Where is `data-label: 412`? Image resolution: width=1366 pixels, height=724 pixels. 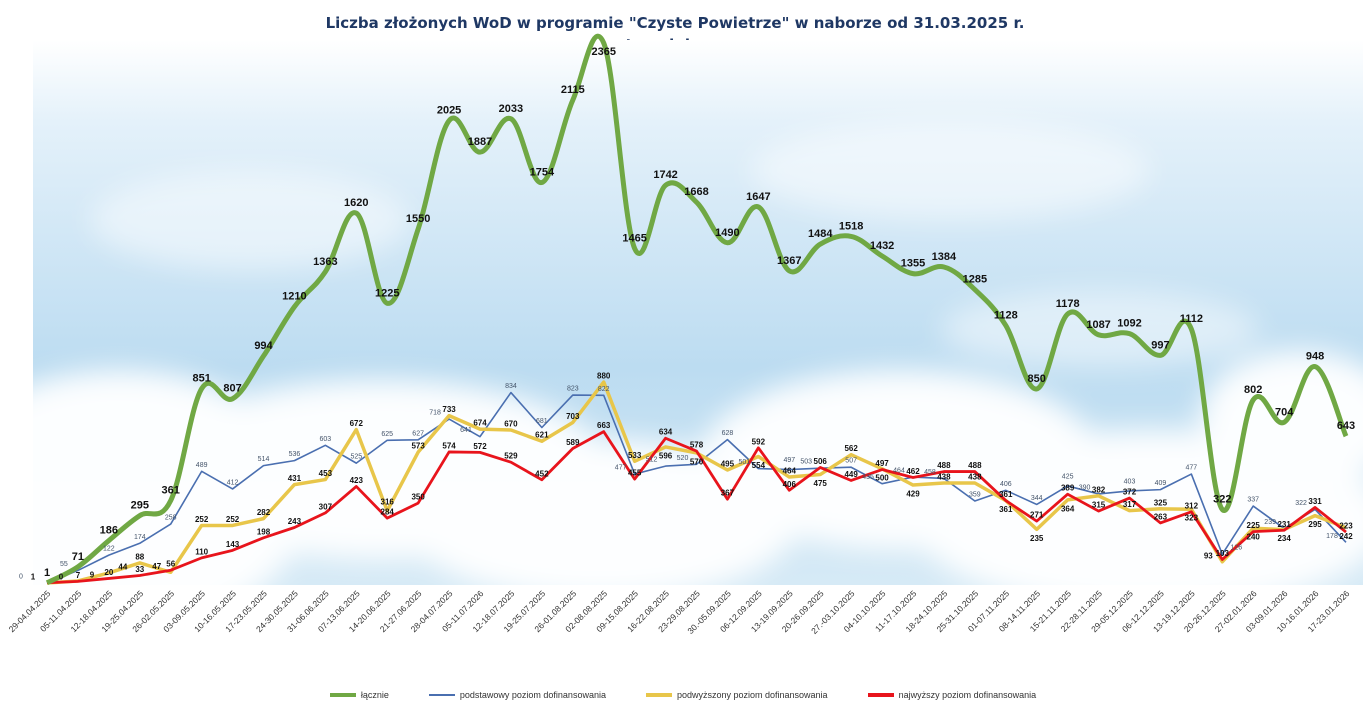 data-label: 412 is located at coordinates (233, 482).